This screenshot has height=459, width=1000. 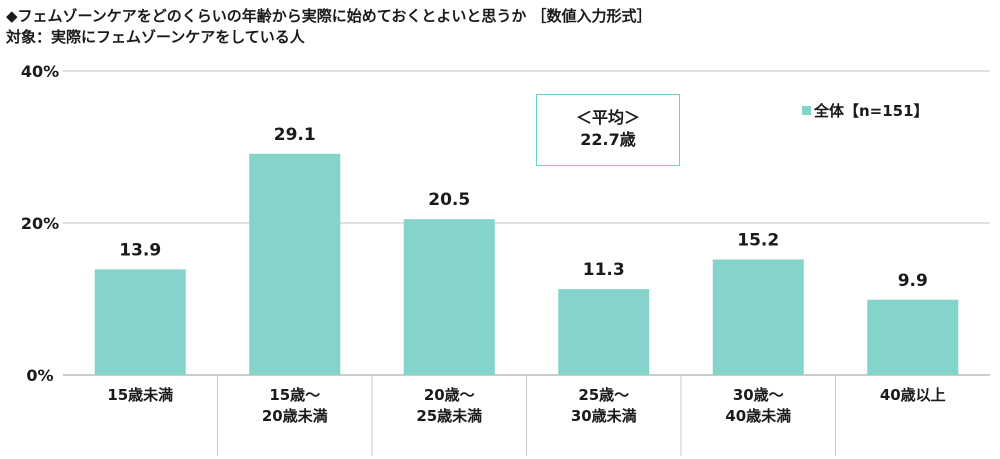 I want to click on x-tick-label: 40歳以上, so click(x=913, y=395).